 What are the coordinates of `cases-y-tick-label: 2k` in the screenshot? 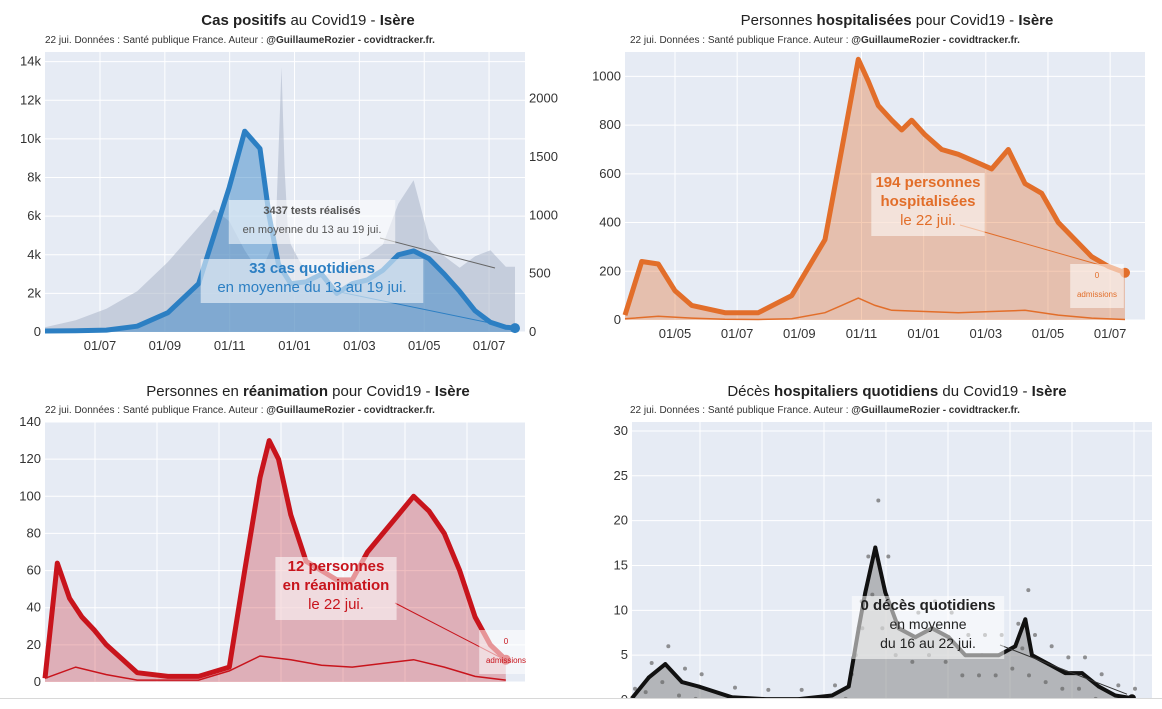 It's located at (34, 292).